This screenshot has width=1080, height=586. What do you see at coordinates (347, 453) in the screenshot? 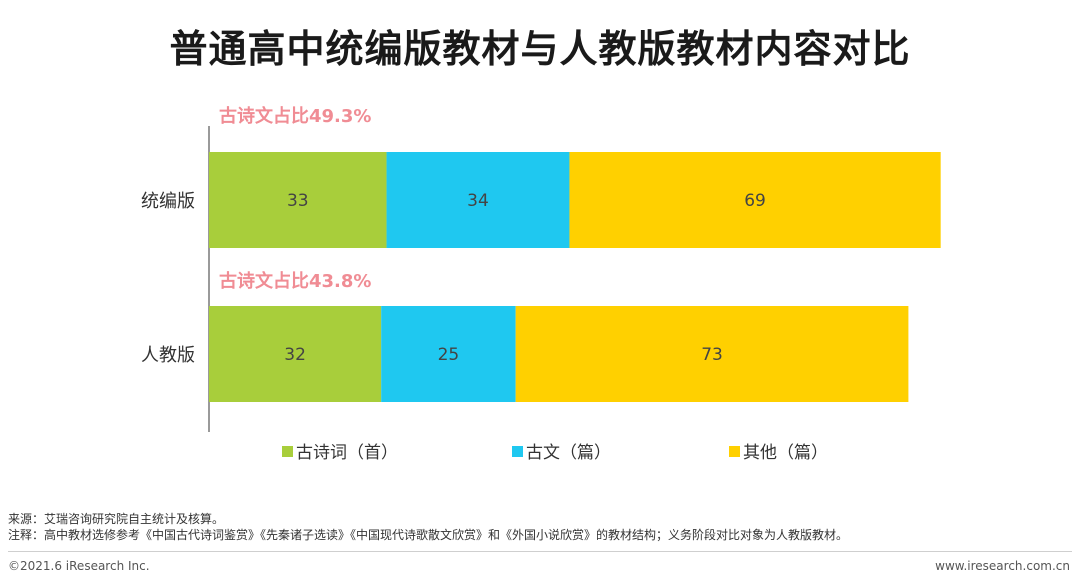
I see `legend-label: 古诗词（首）` at bounding box center [347, 453].